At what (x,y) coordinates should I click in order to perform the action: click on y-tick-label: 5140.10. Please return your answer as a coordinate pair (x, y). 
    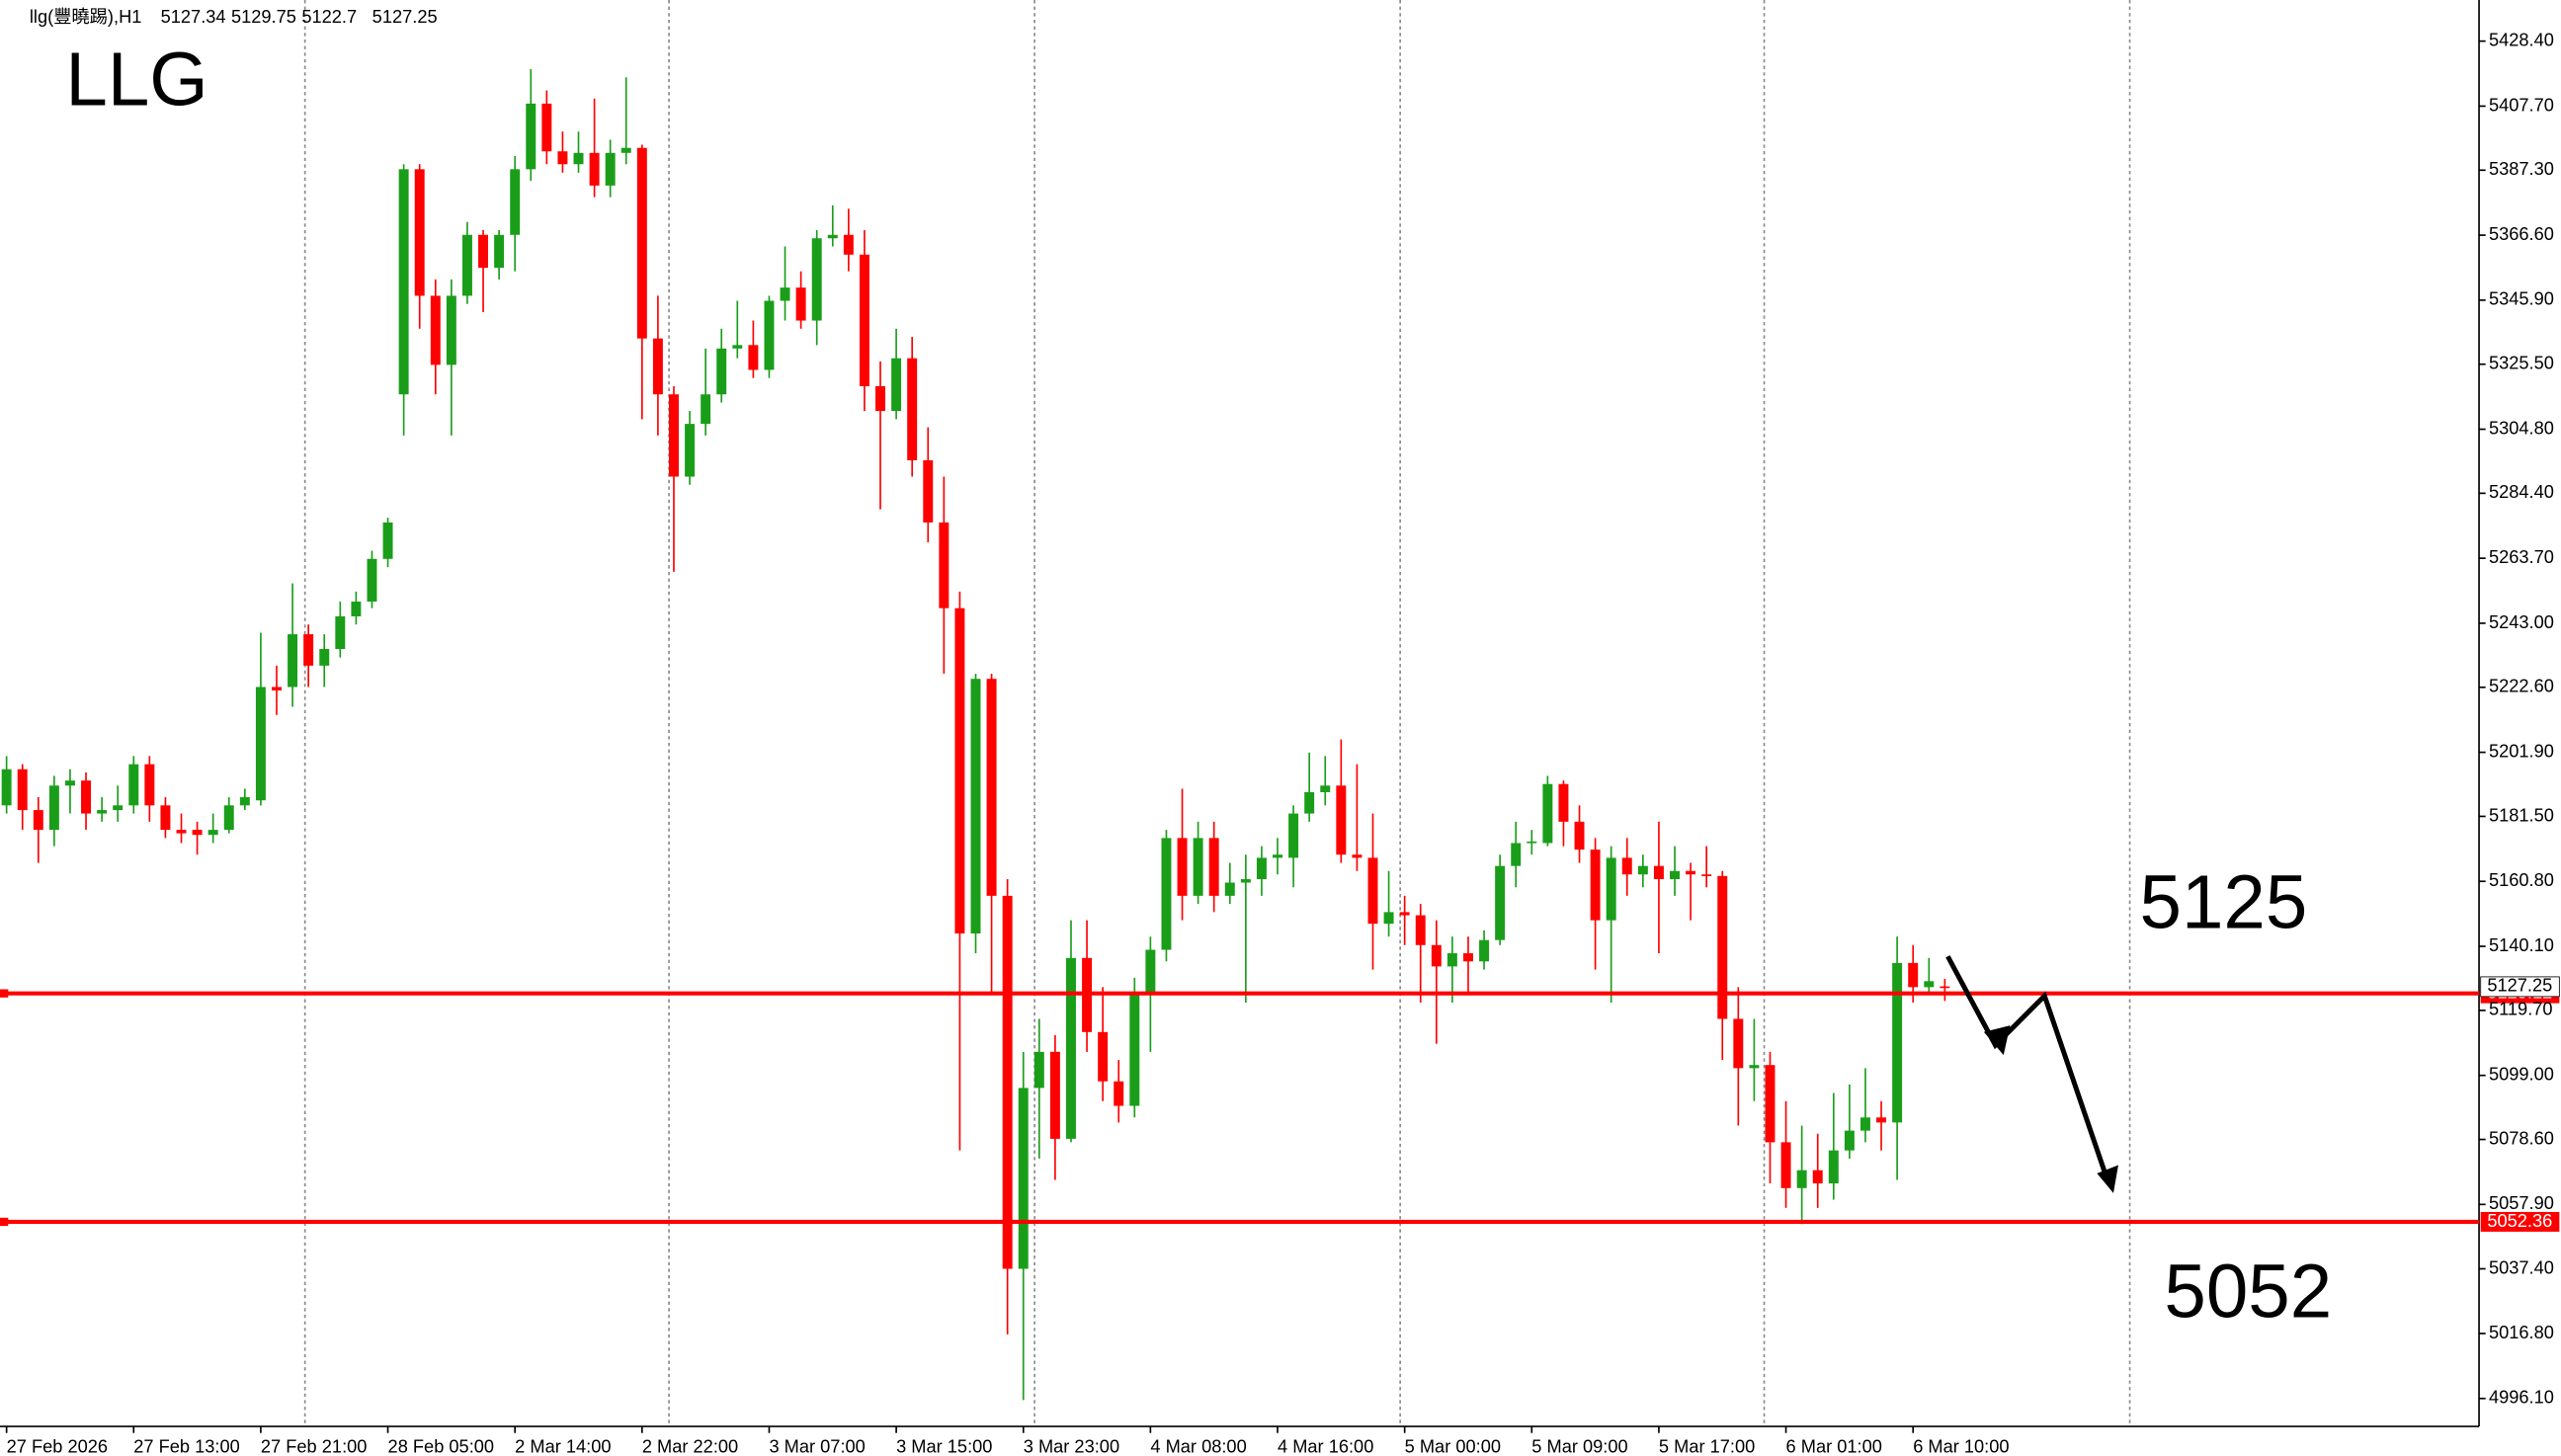
    Looking at the image, I should click on (2521, 944).